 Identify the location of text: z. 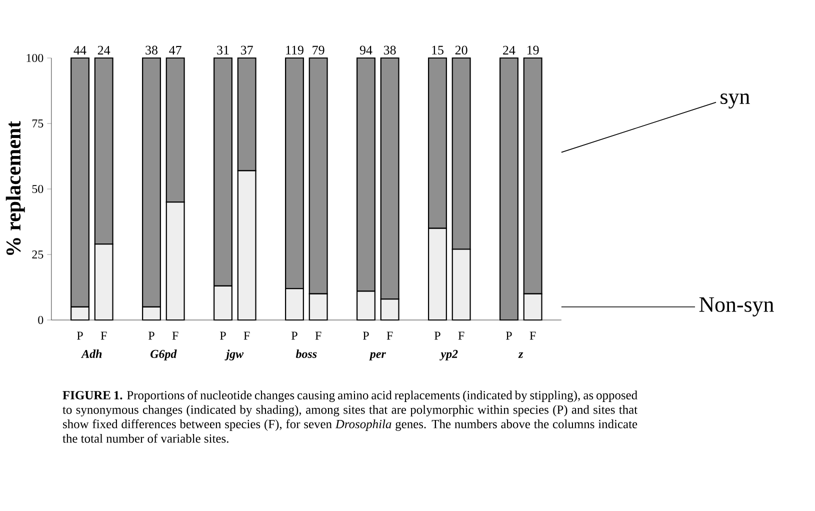
(521, 355).